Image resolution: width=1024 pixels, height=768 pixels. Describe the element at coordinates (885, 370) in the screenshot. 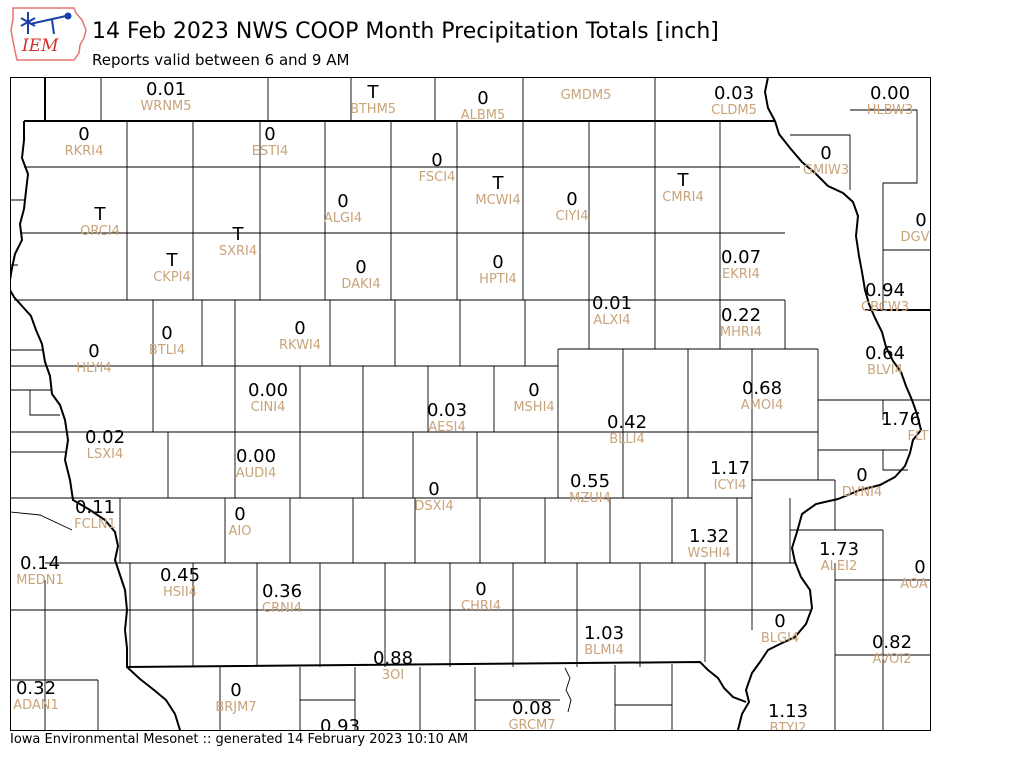

I see `station-id: BLVI4` at that location.